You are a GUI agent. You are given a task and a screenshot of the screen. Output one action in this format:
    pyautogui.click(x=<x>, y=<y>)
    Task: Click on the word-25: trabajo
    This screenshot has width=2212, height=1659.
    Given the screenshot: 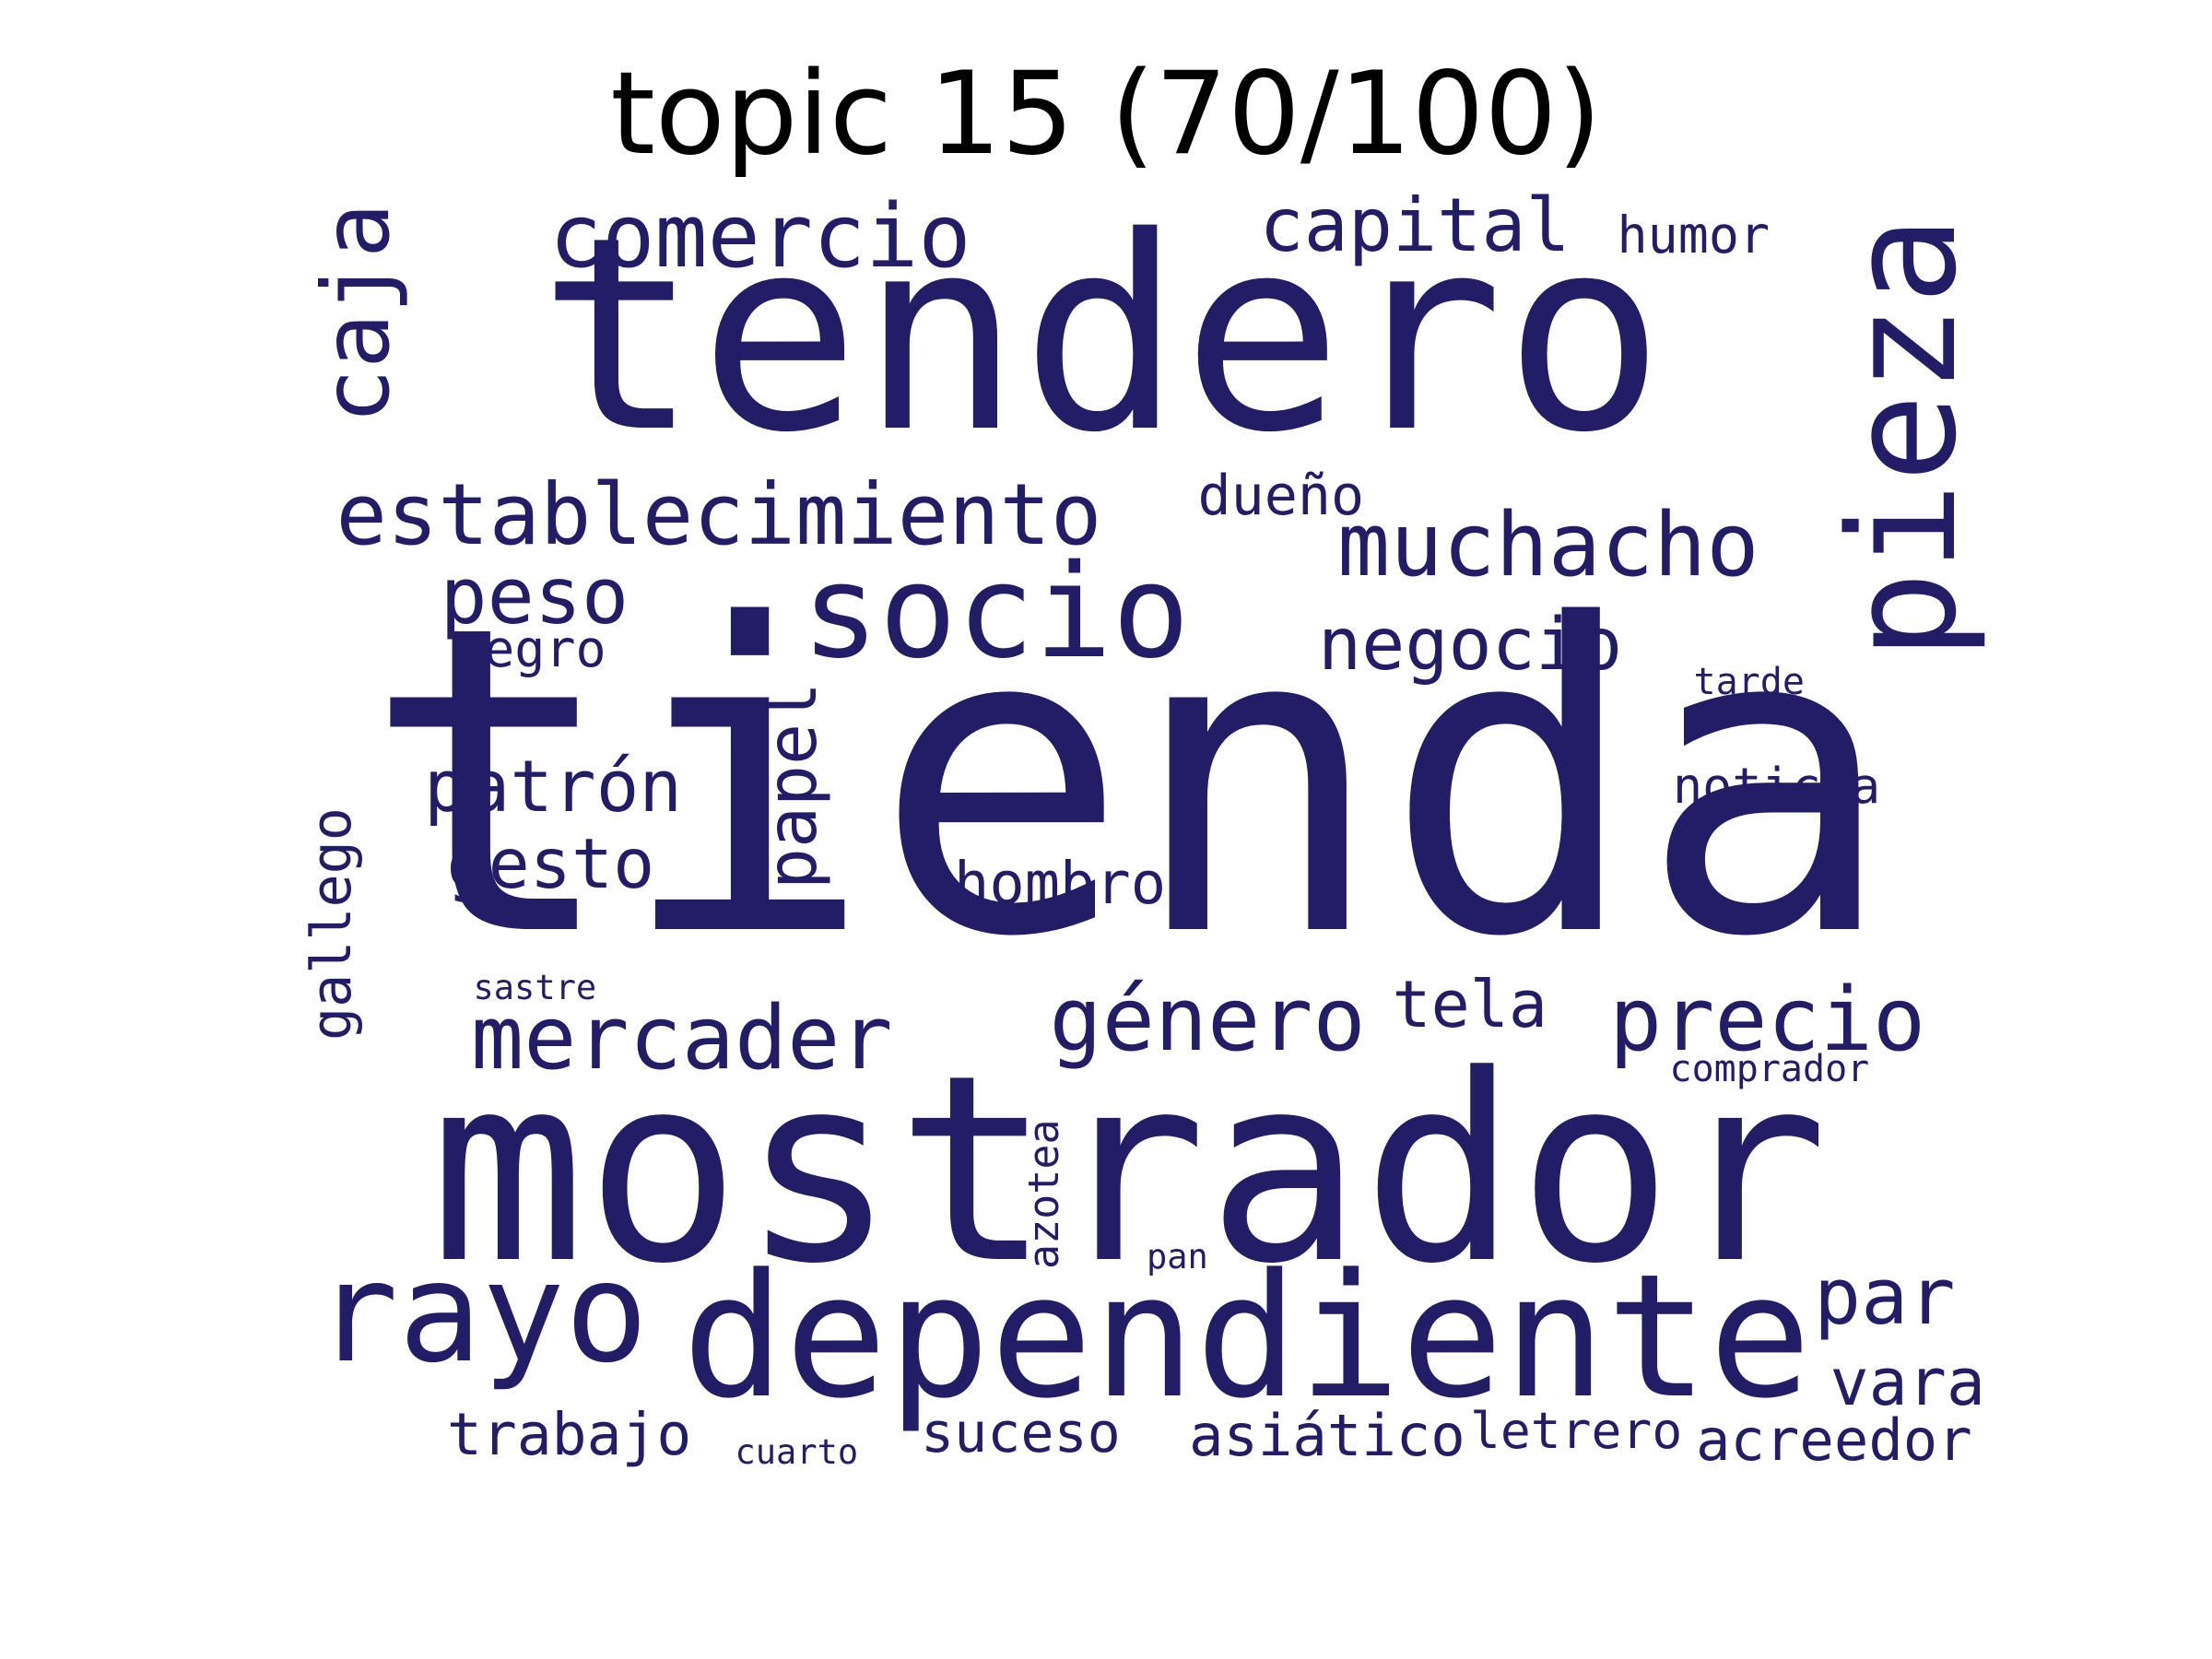 What is the action you would take?
    pyautogui.click(x=569, y=1434)
    